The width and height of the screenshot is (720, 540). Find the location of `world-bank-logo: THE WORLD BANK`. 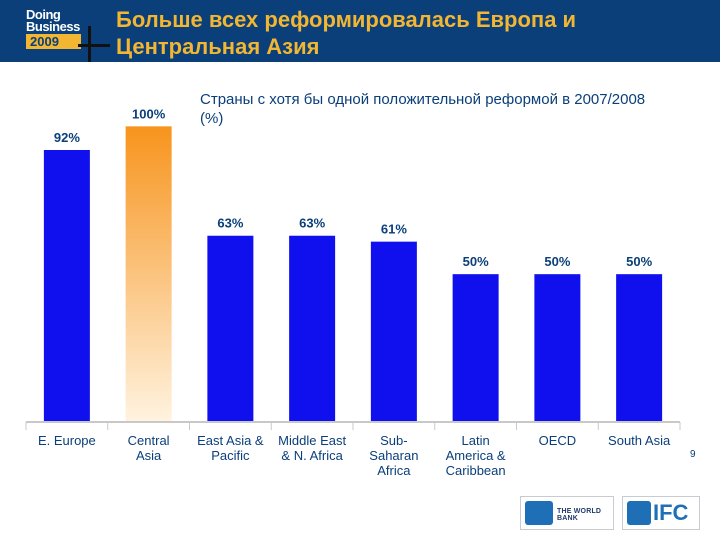

world-bank-logo: THE WORLD BANK is located at coordinates (567, 513).